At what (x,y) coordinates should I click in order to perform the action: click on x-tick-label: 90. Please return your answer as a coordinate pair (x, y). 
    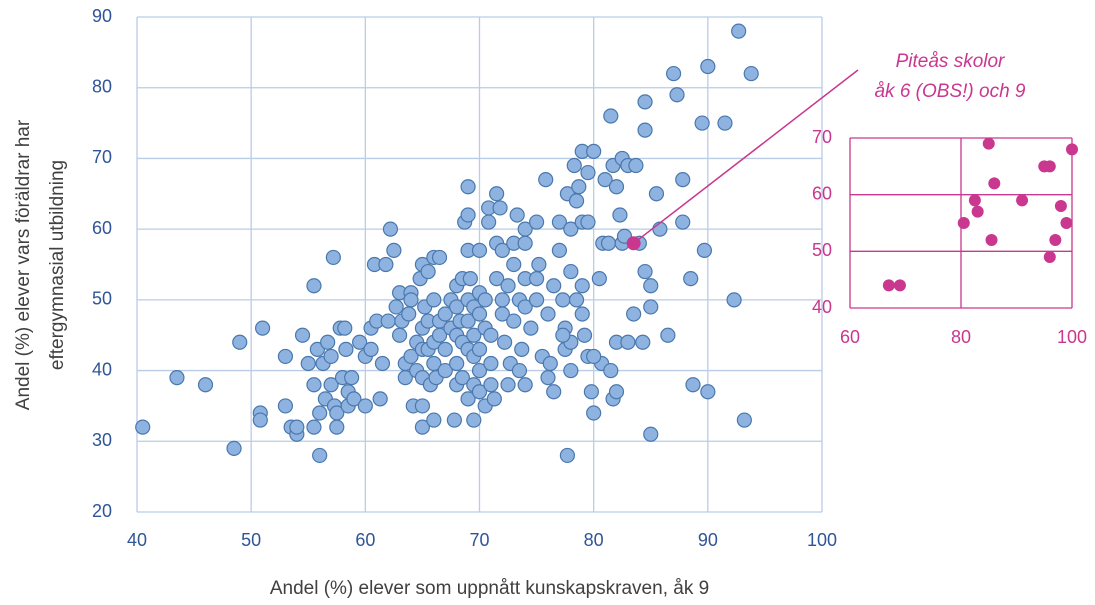
    Looking at the image, I should click on (708, 540).